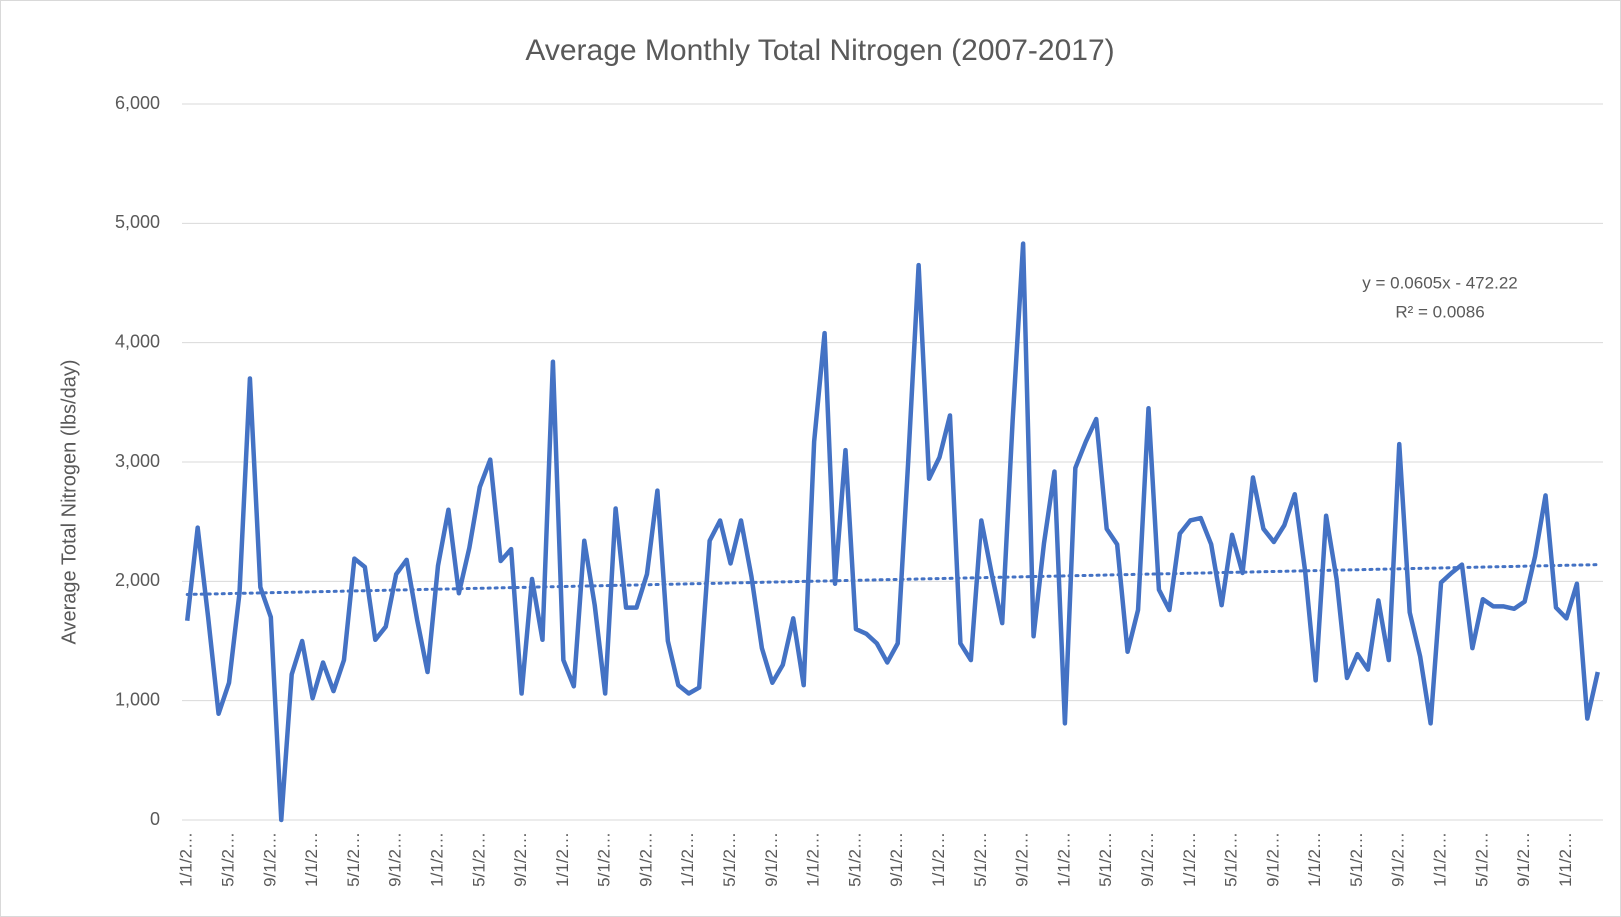 This screenshot has height=917, width=1621. Describe the element at coordinates (892, 579) in the screenshot. I see `trend-line` at that location.